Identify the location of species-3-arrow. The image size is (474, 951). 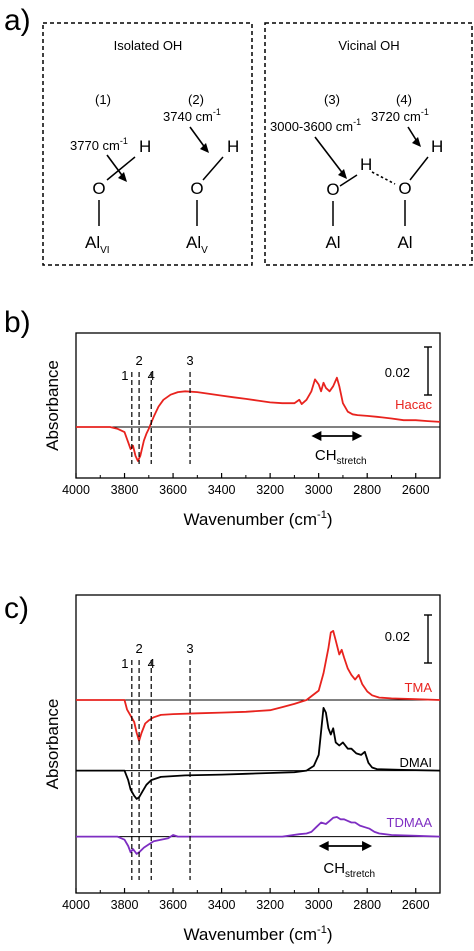
(329, 156).